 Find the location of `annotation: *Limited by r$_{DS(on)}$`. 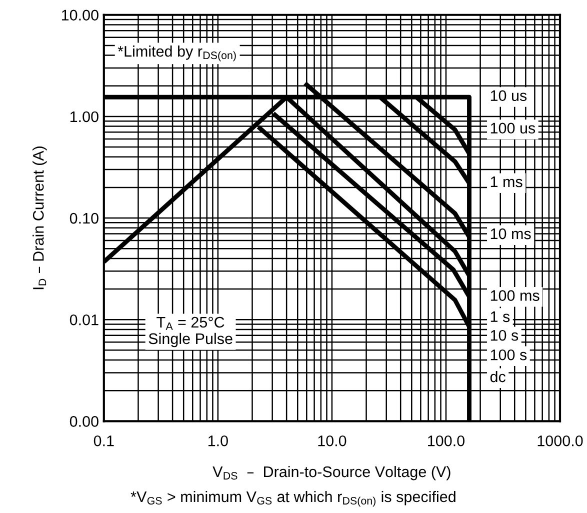

annotation: *Limited by r$_{DS(on)}$ is located at coordinates (177, 54).